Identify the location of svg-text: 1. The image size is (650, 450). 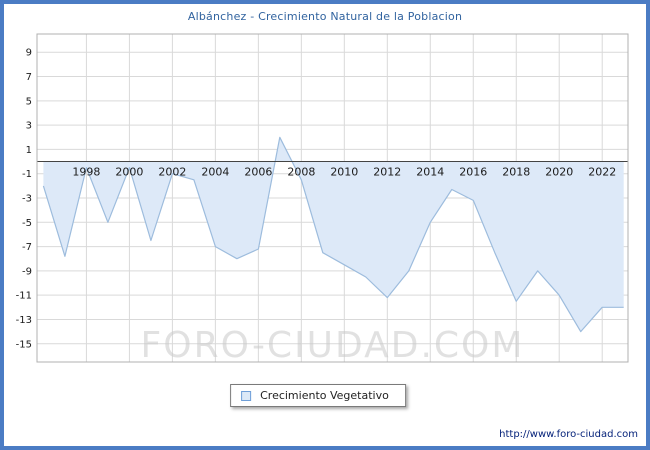
(29, 150).